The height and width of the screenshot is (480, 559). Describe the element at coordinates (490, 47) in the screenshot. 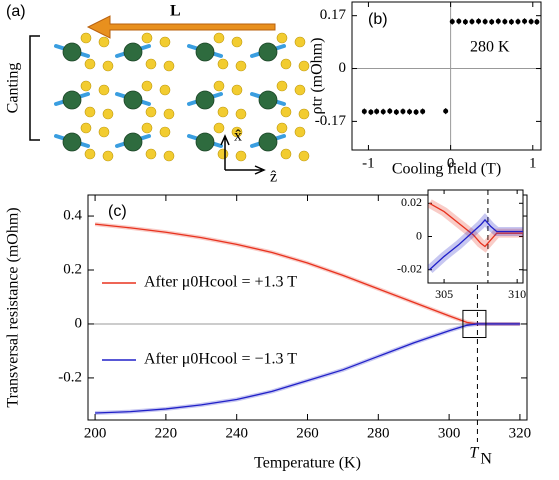

I see `annotation: 280 K` at that location.